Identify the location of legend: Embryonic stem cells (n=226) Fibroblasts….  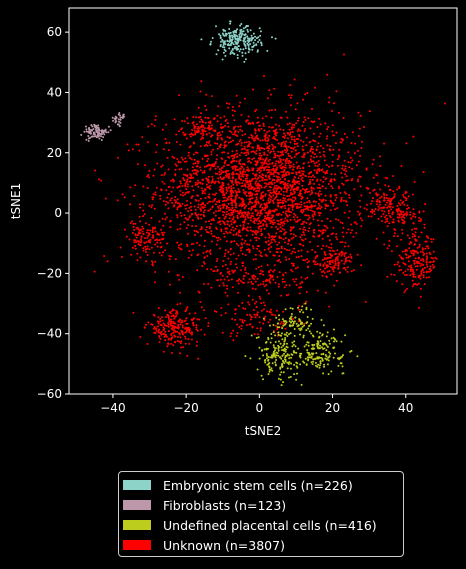
(261, 514).